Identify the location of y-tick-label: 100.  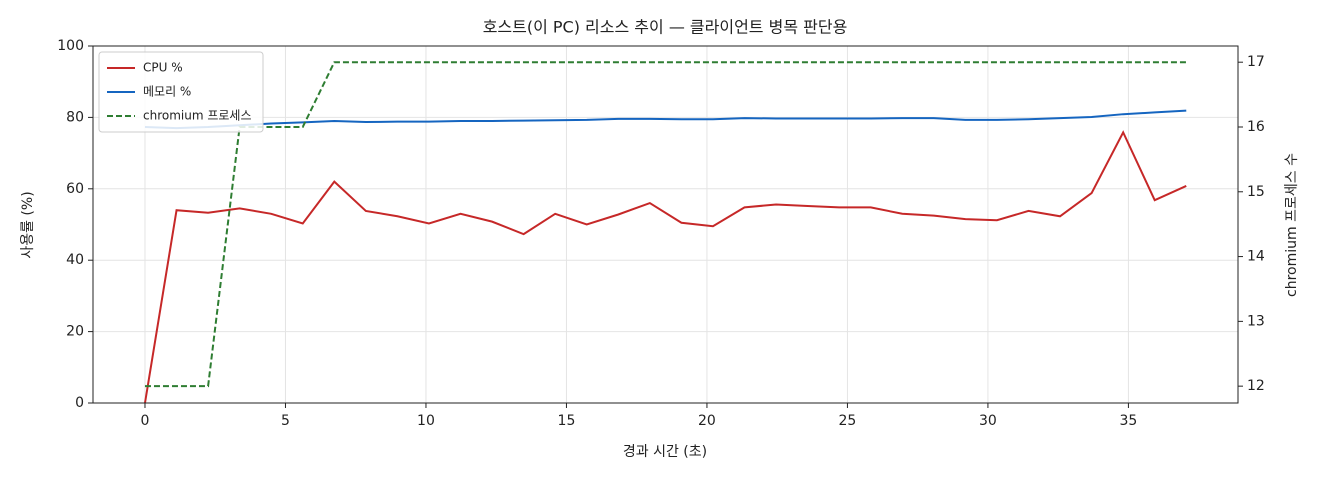
(70, 46).